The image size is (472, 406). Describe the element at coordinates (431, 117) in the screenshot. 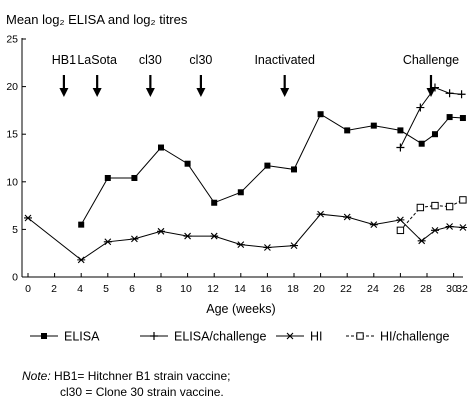

I see `series-elisa-challenge` at that location.